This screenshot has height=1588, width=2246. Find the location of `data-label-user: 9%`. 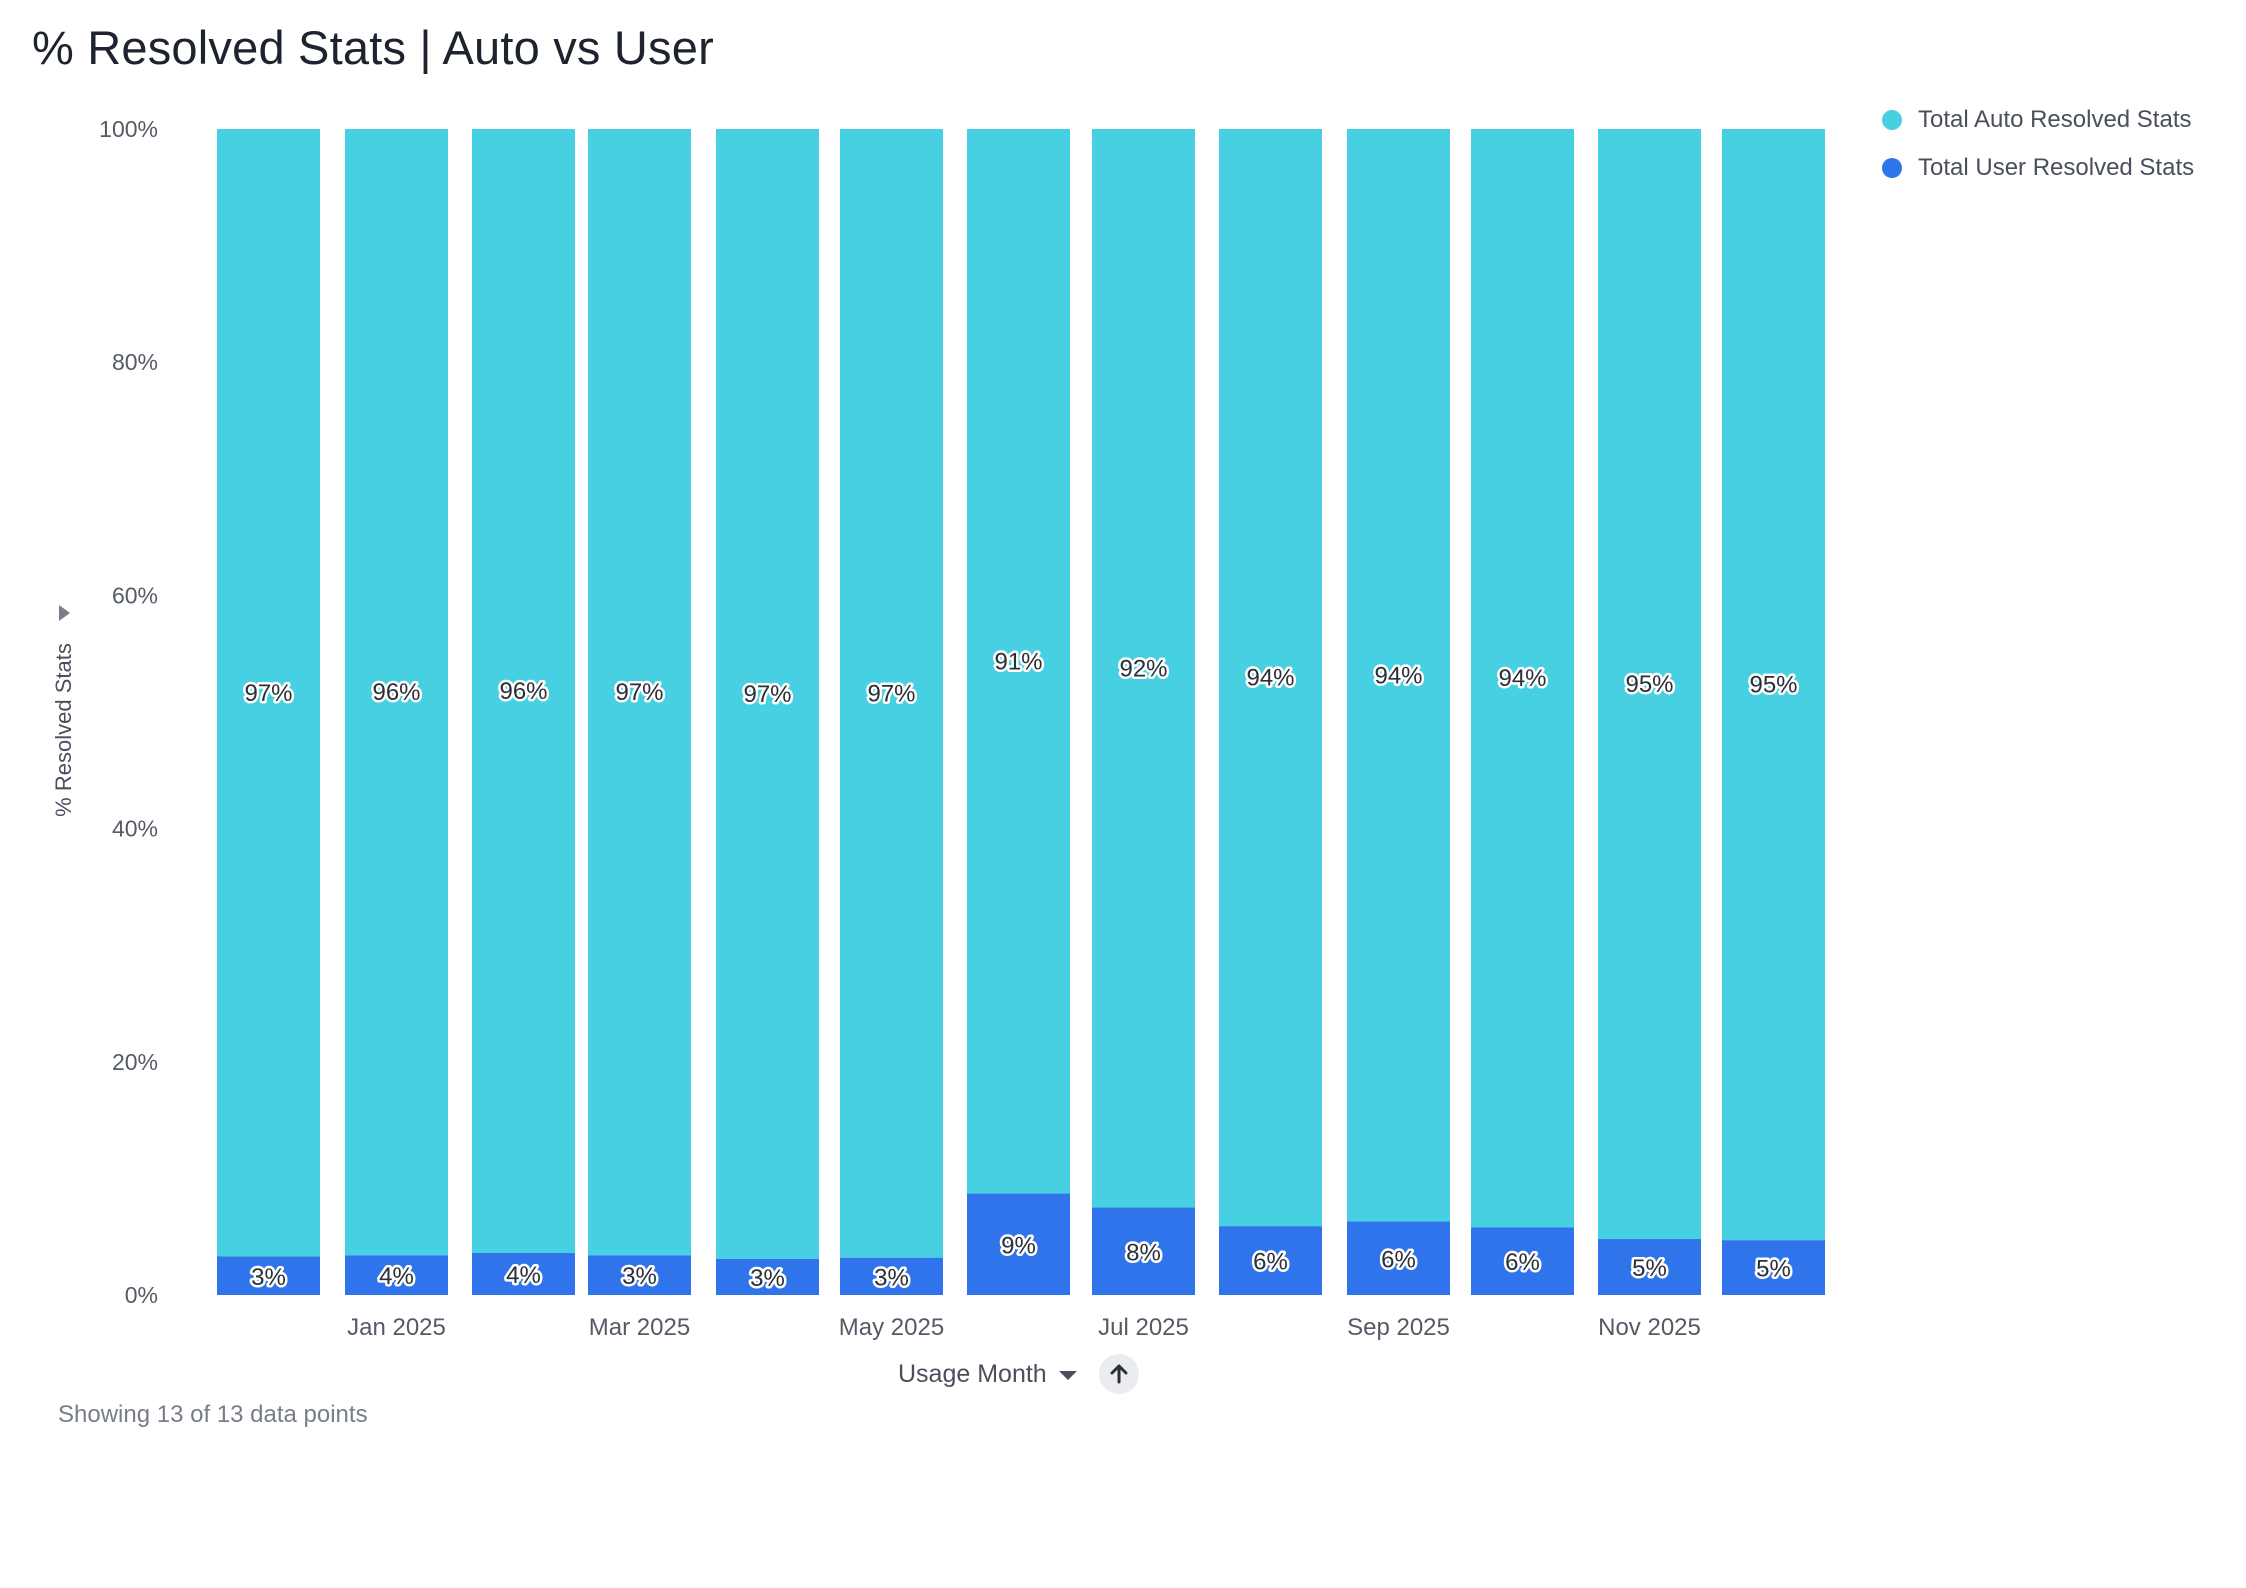

data-label-user: 9% is located at coordinates (1018, 1245).